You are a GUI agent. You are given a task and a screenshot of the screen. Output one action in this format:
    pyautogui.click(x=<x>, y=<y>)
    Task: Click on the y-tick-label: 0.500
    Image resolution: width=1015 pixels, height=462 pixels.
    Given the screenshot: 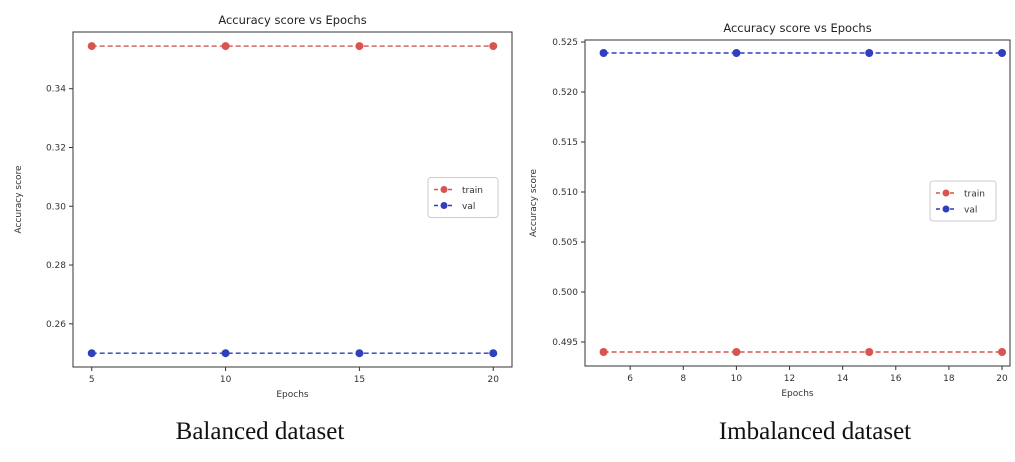 What is the action you would take?
    pyautogui.click(x=565, y=293)
    